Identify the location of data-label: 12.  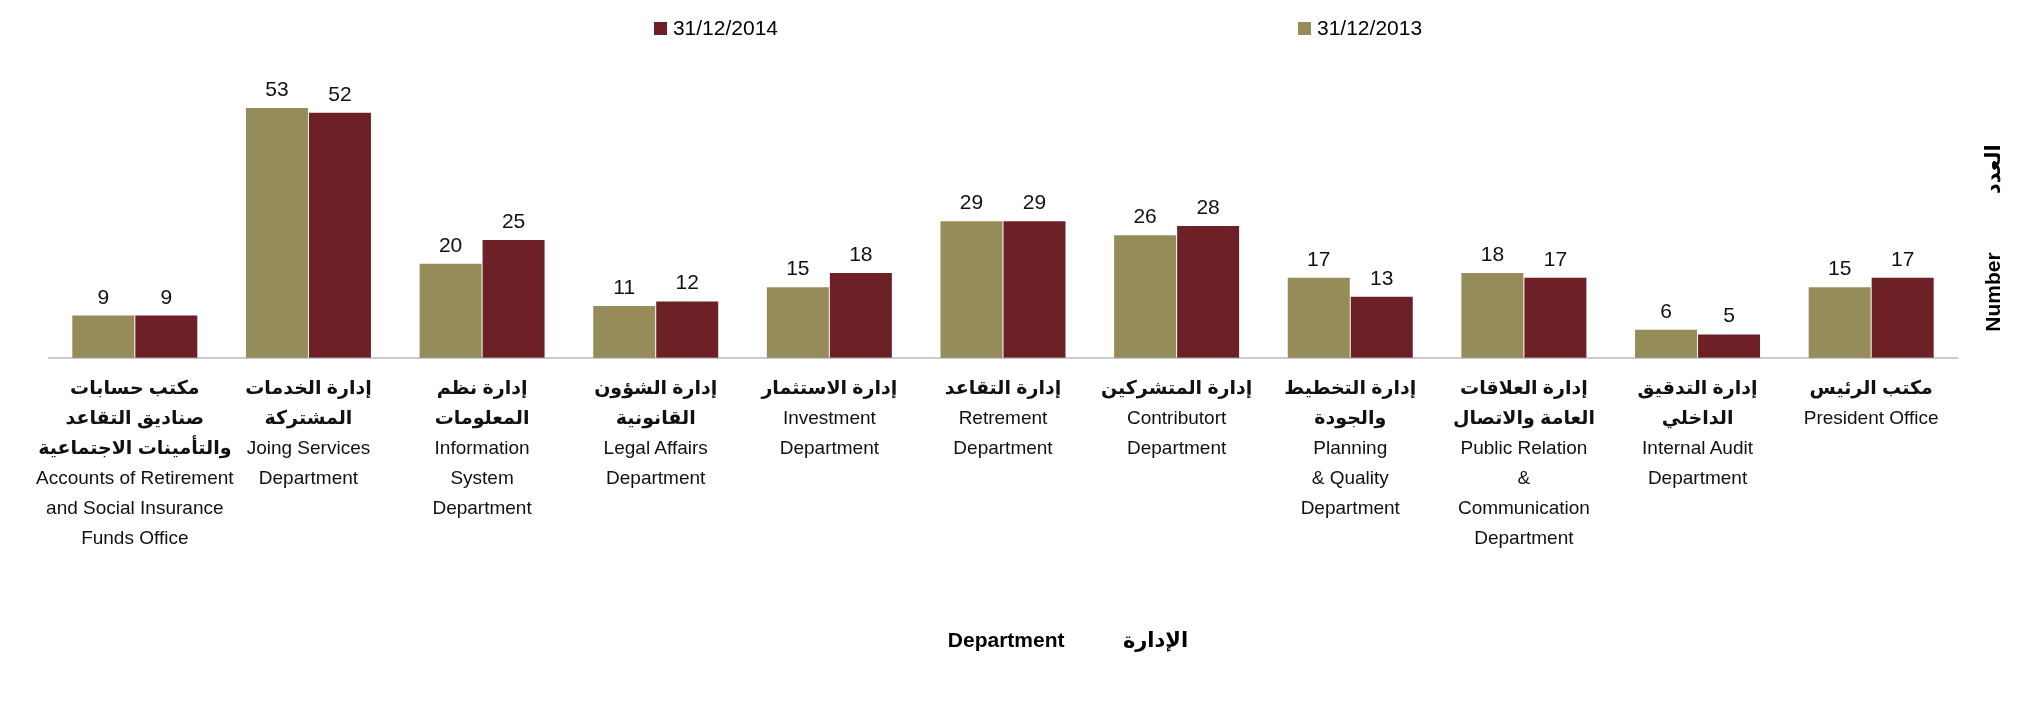
(687, 282).